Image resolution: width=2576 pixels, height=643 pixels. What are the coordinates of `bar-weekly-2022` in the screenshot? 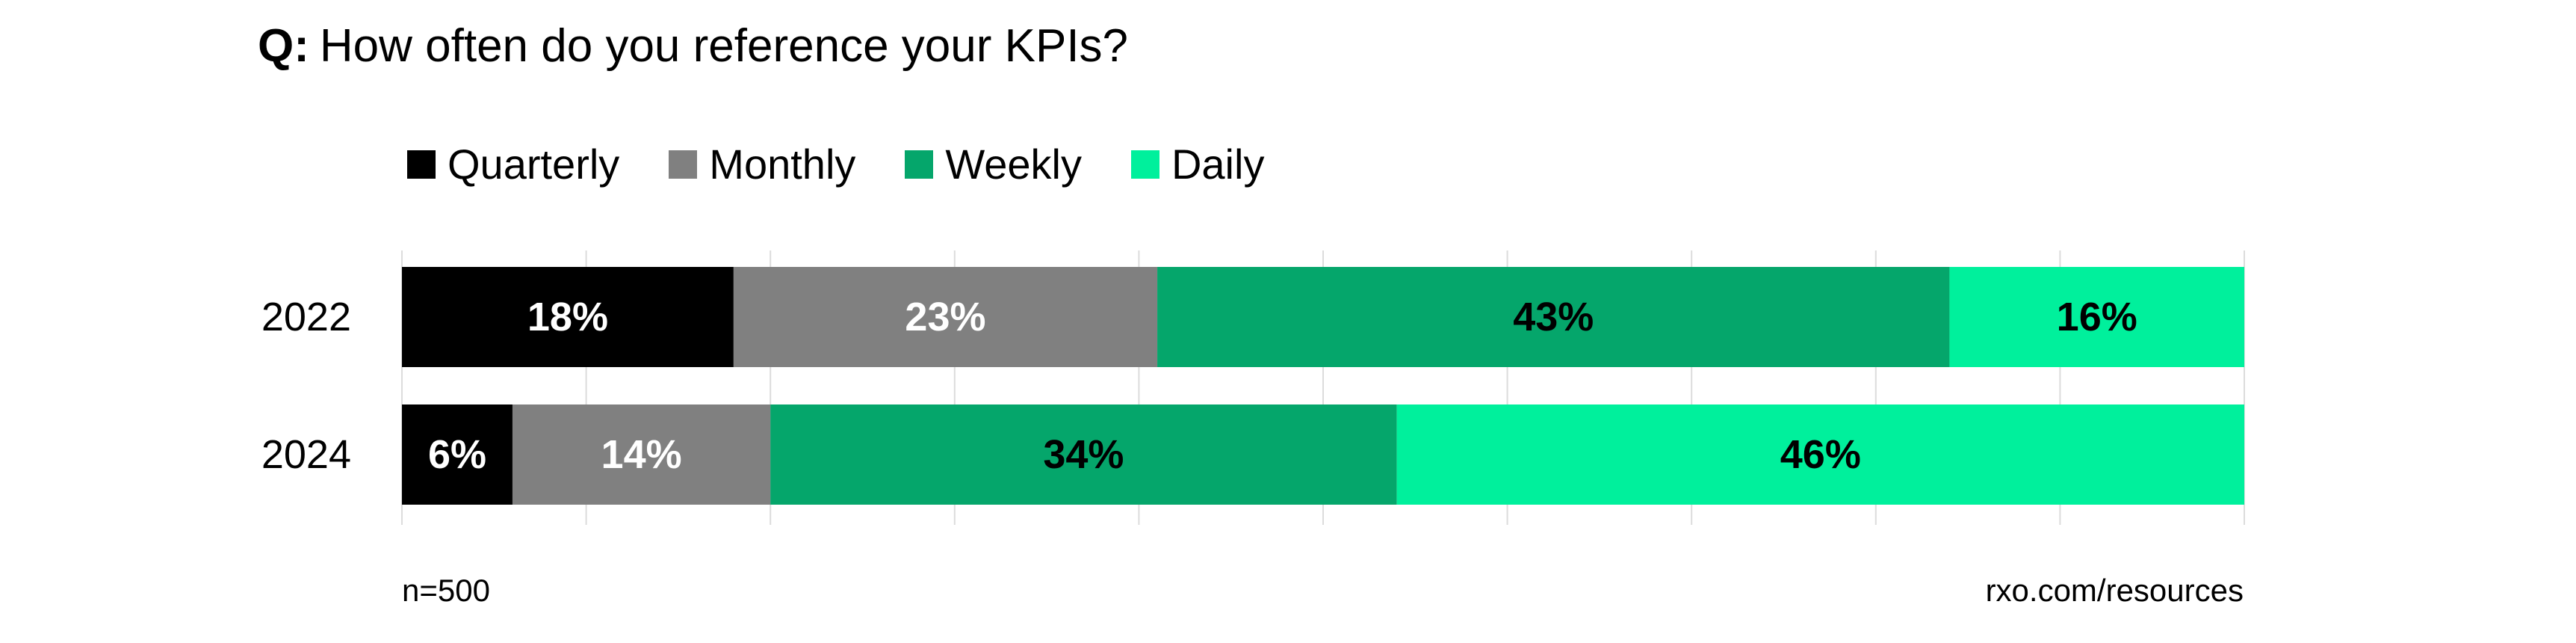 It's located at (1553, 317).